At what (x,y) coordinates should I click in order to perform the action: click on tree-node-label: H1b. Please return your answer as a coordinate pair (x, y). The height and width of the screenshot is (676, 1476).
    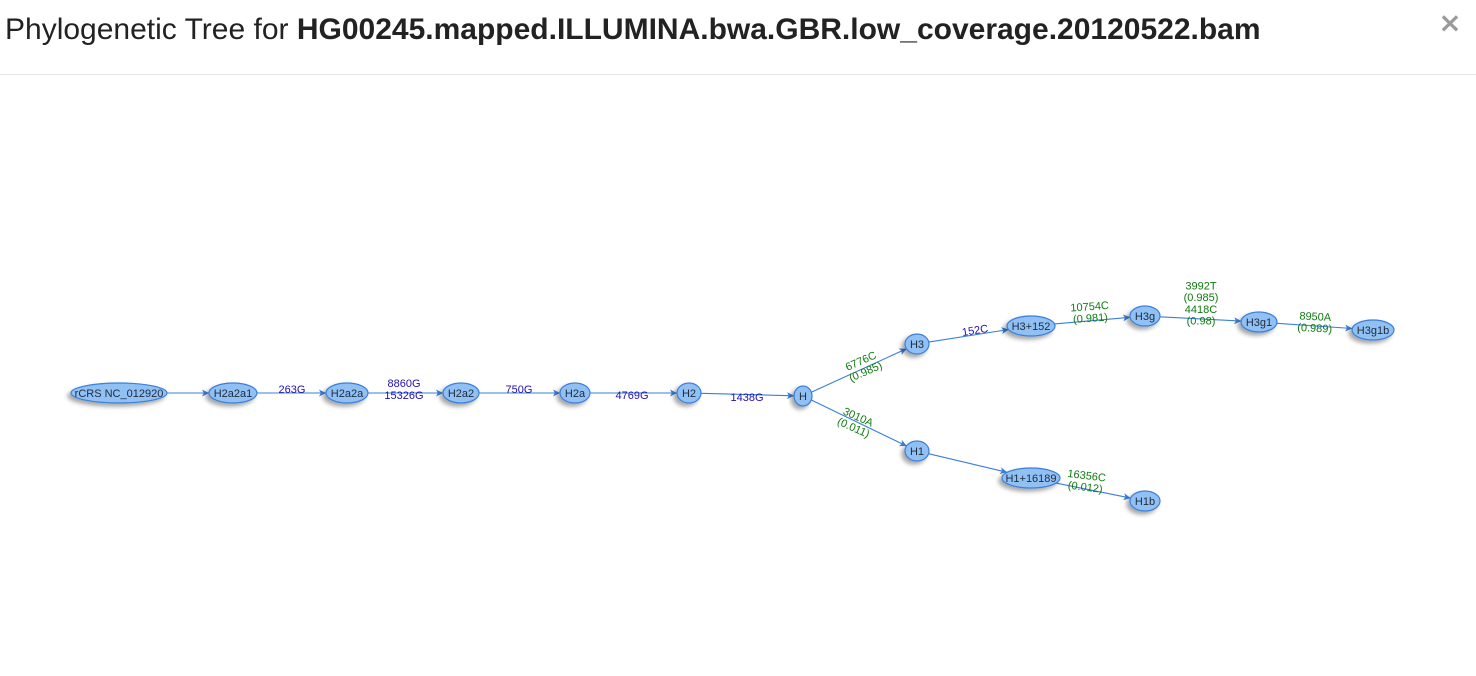
    Looking at the image, I should click on (1145, 502).